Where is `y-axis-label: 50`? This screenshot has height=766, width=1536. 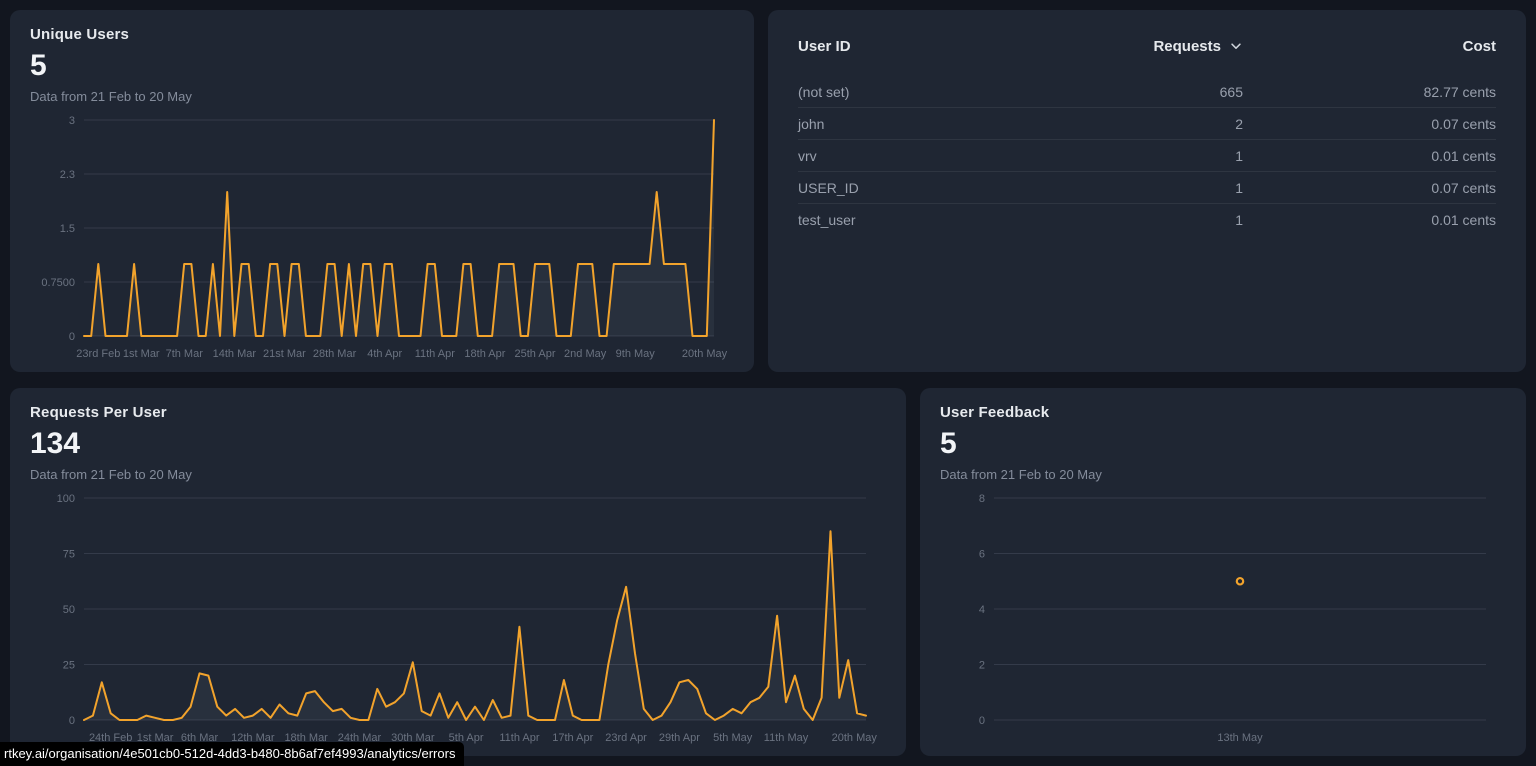
y-axis-label: 50 is located at coordinates (69, 610).